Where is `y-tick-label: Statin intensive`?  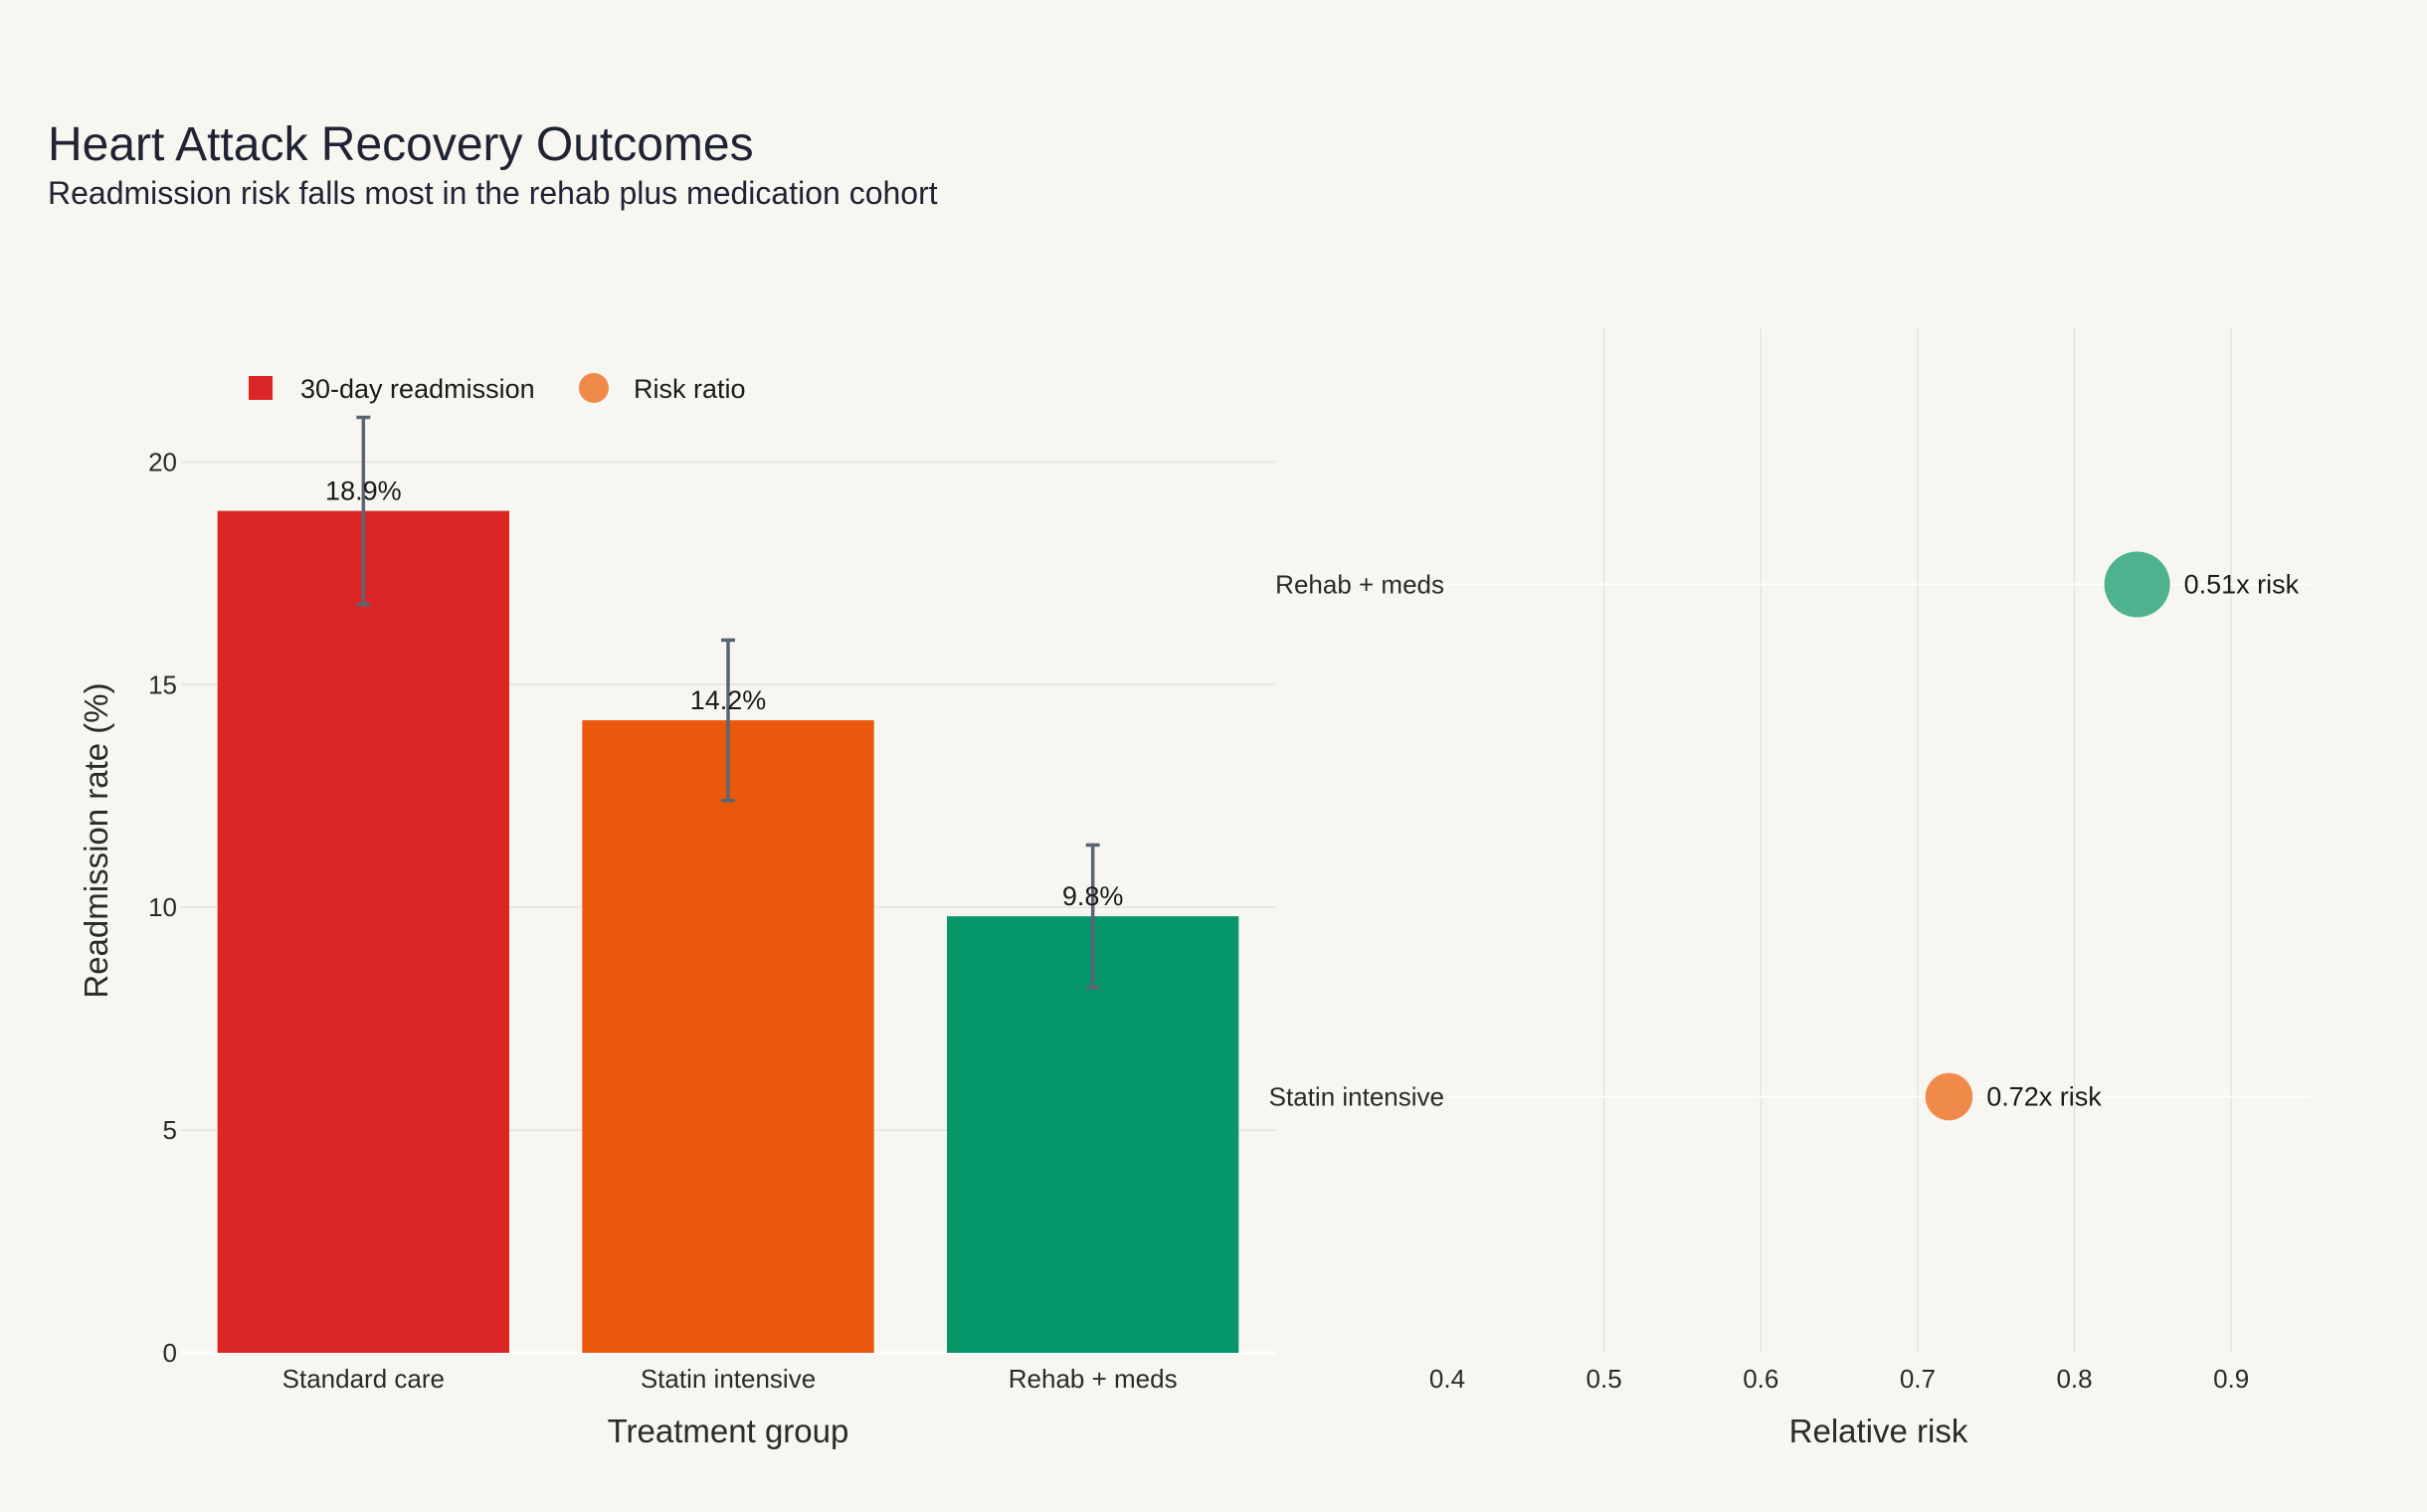 y-tick-label: Statin intensive is located at coordinates (1356, 1097).